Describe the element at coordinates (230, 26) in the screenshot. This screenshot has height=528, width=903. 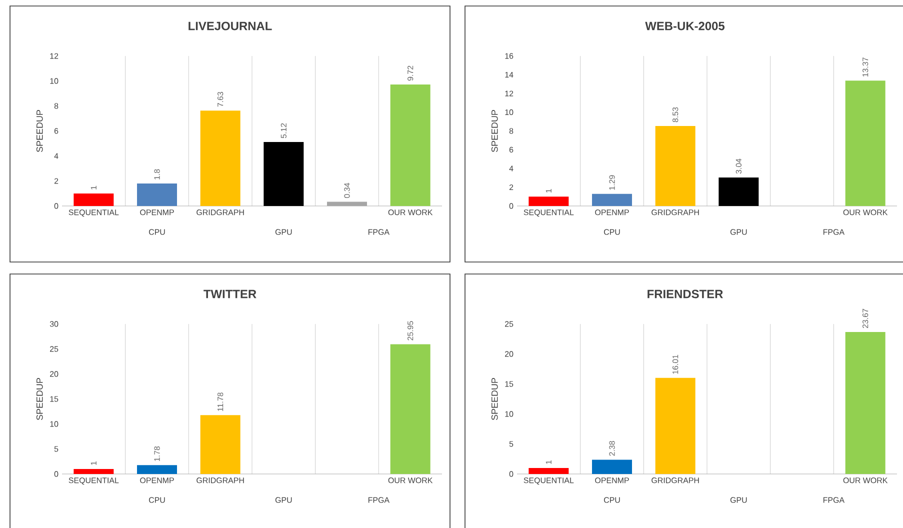
I see `chart-title: LIVEJOURNAL` at that location.